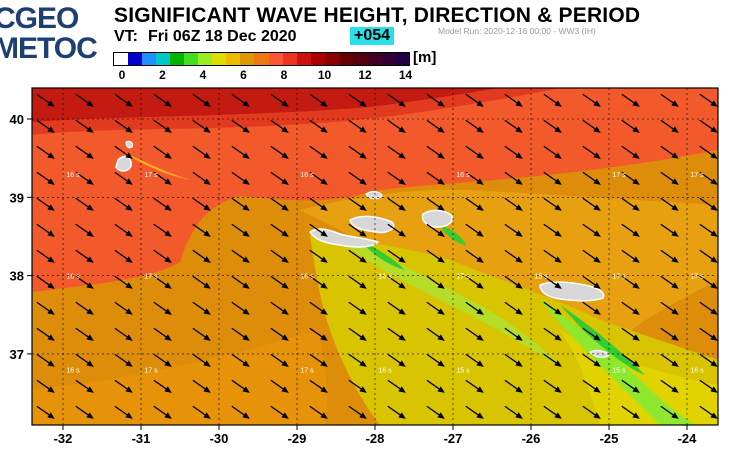  I want to click on model-run-text: Model Run: 2020-12-16 00:00 - WW3 (IH), so click(517, 31).